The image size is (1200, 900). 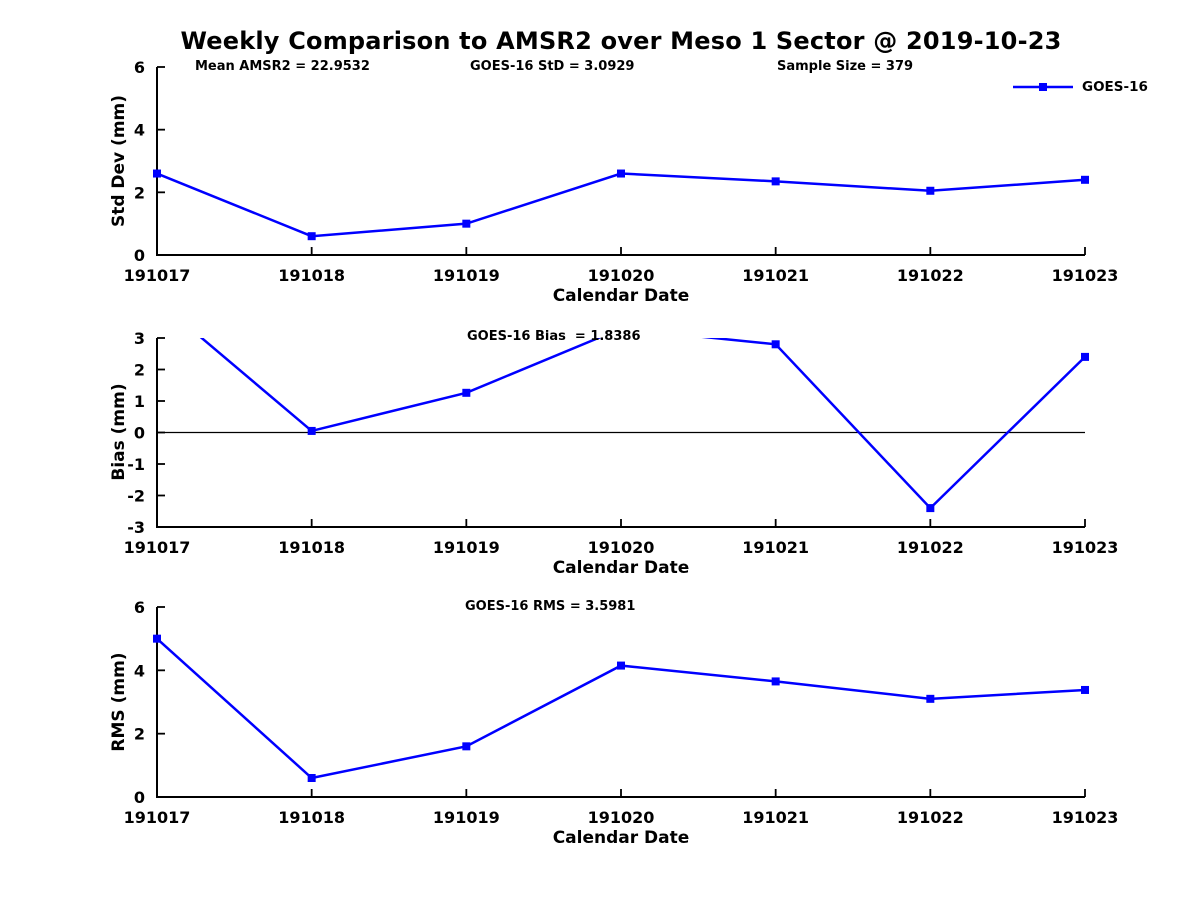 I want to click on annotation-goes16-std: GOES-16 StD = 3.0929, so click(x=552, y=66).